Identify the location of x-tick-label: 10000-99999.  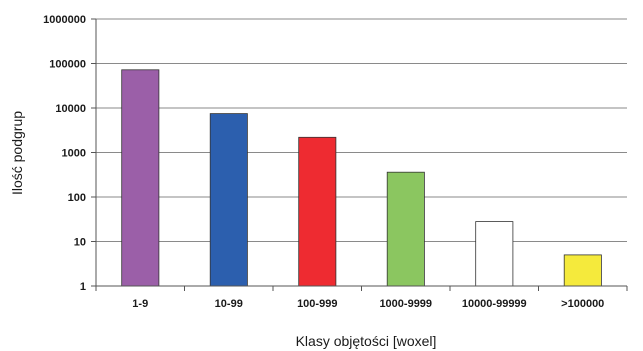
(494, 304).